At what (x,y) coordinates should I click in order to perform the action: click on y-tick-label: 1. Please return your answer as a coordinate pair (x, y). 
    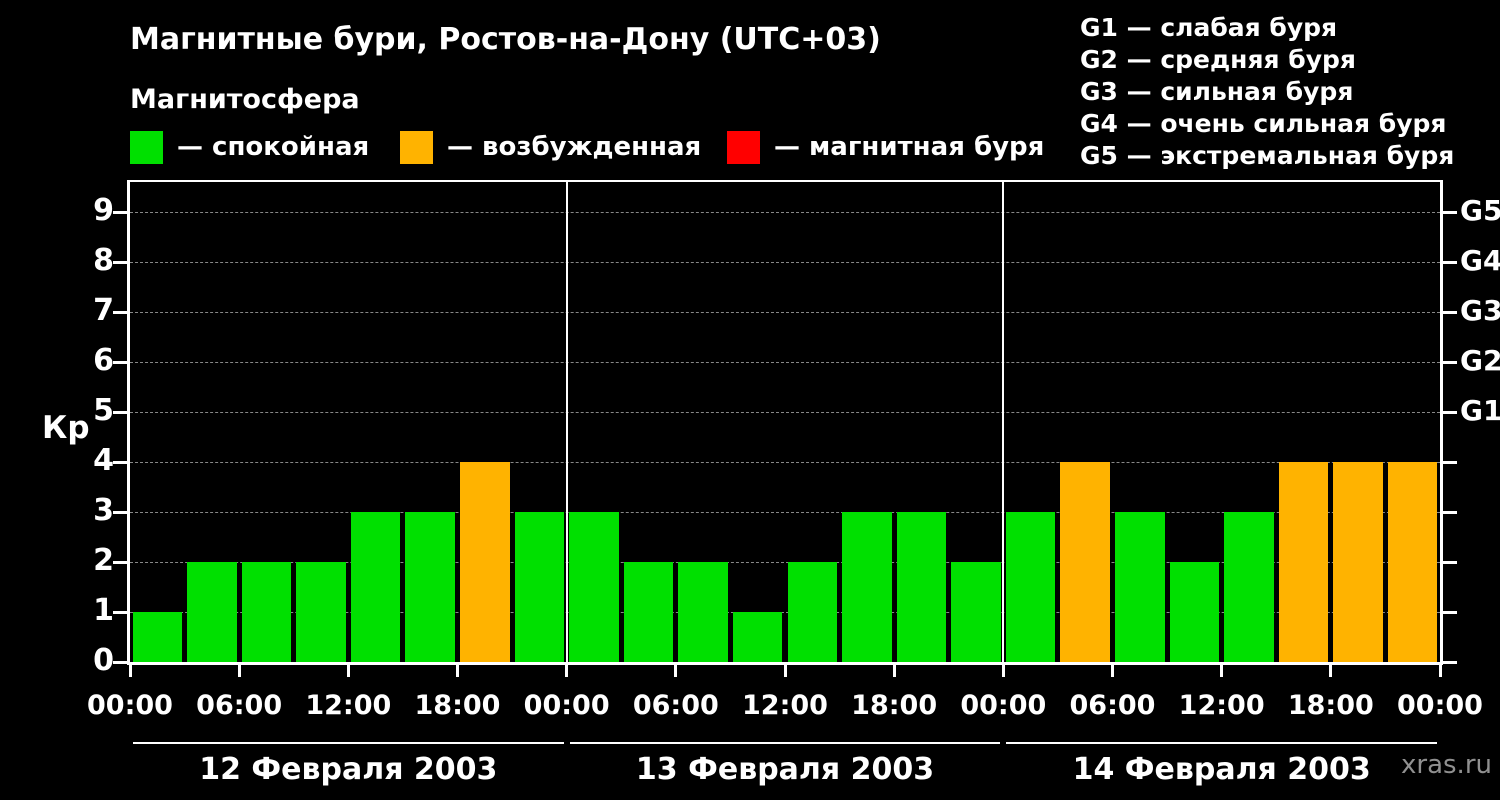
    Looking at the image, I should click on (103, 610).